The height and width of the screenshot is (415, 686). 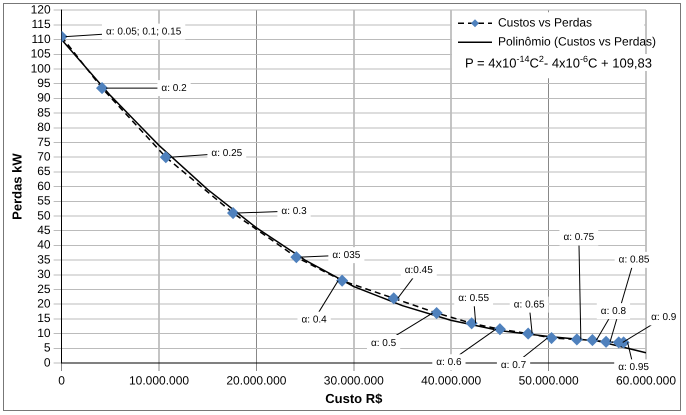 I want to click on y-tick-label: 95, so click(x=44, y=83).